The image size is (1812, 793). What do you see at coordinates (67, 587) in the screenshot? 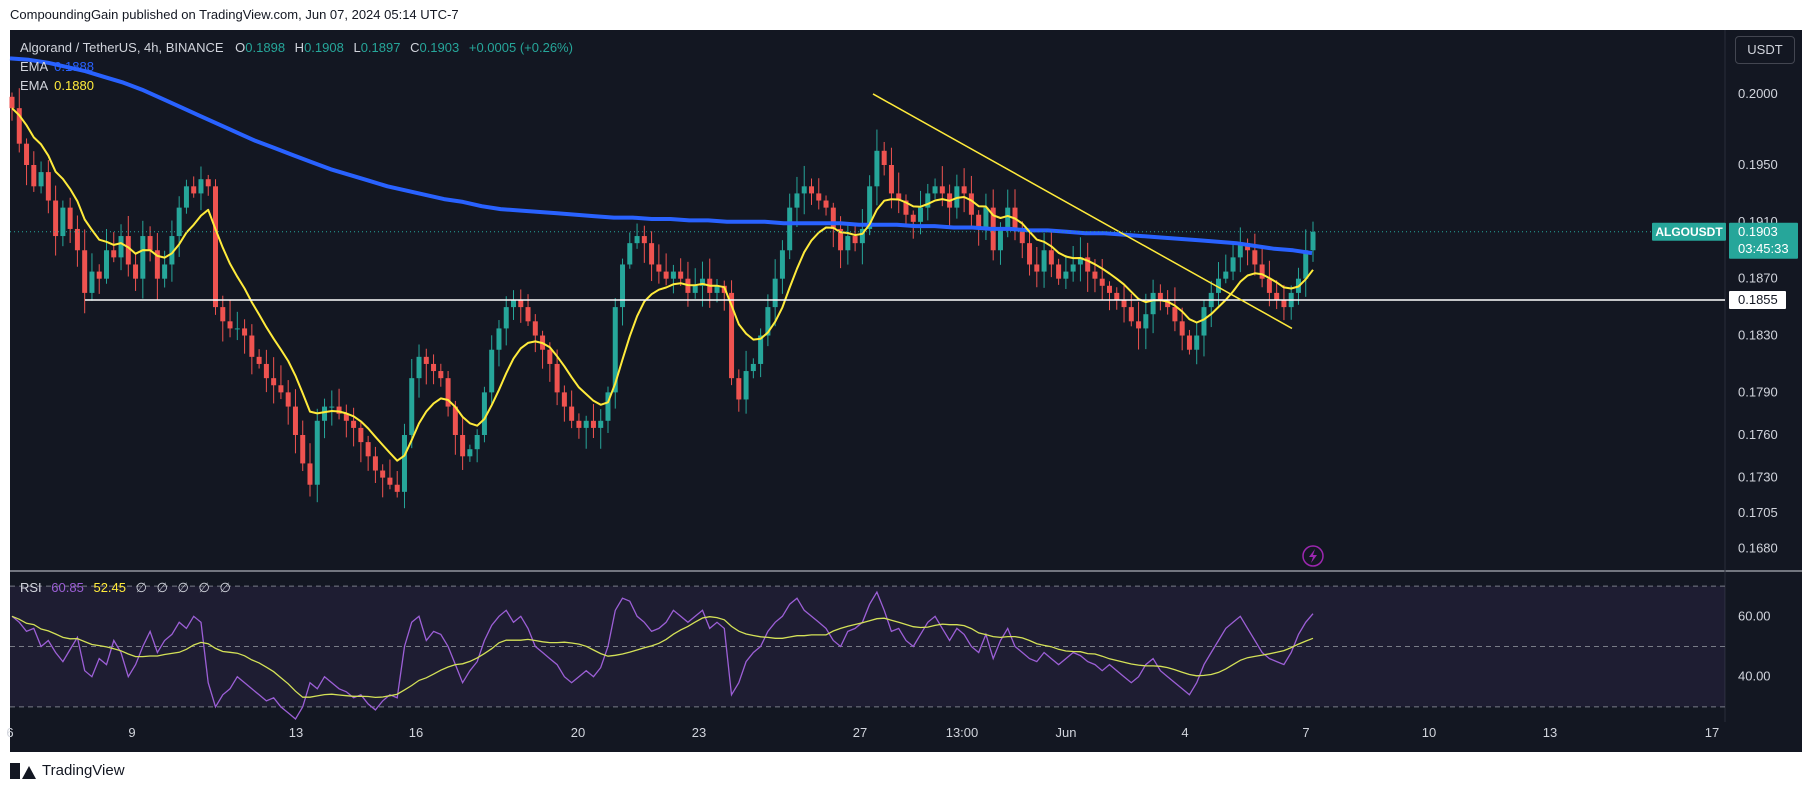
I see `rsi-value: 60.85` at bounding box center [67, 587].